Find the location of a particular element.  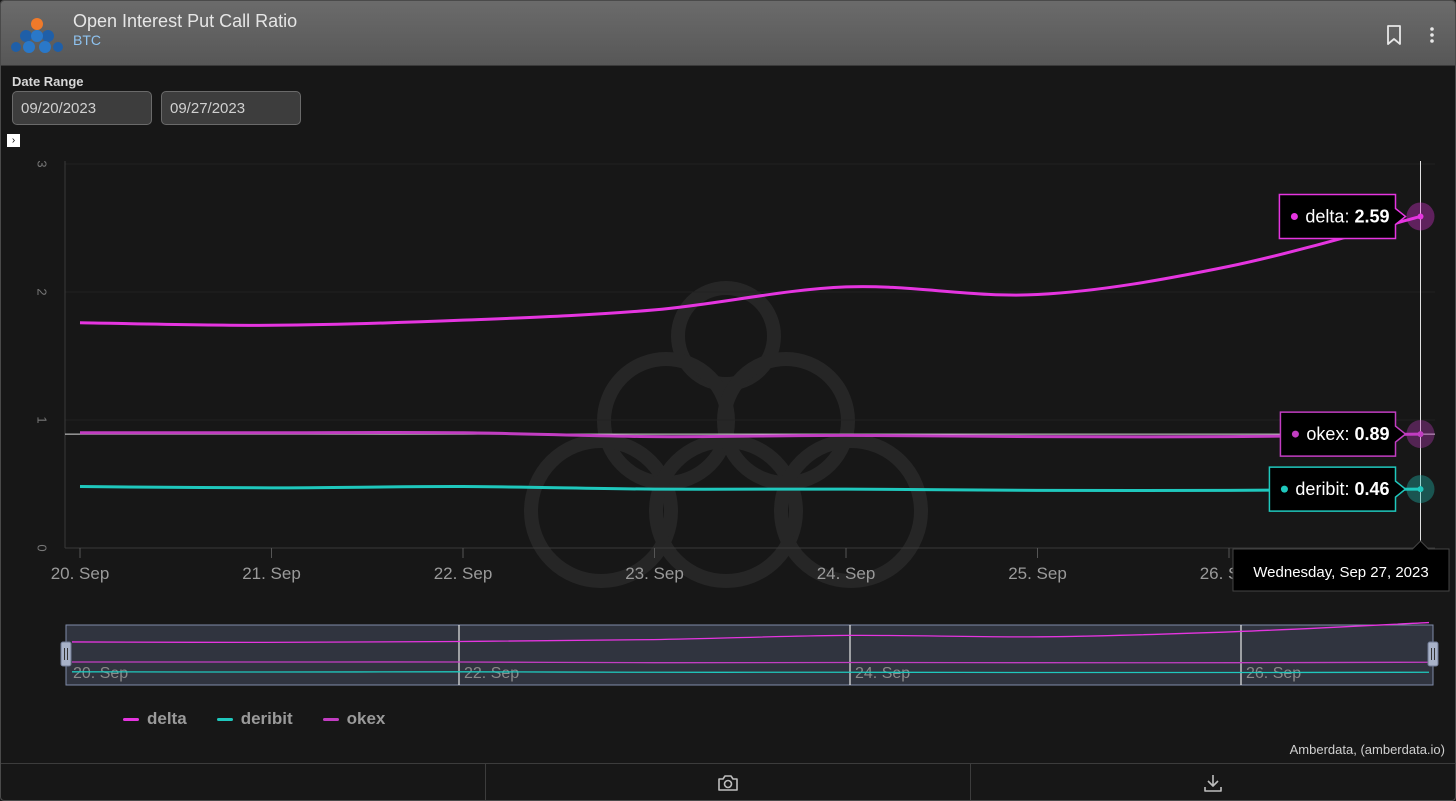

tooltip-text-delta: delta: 2.59 is located at coordinates (1347, 216).